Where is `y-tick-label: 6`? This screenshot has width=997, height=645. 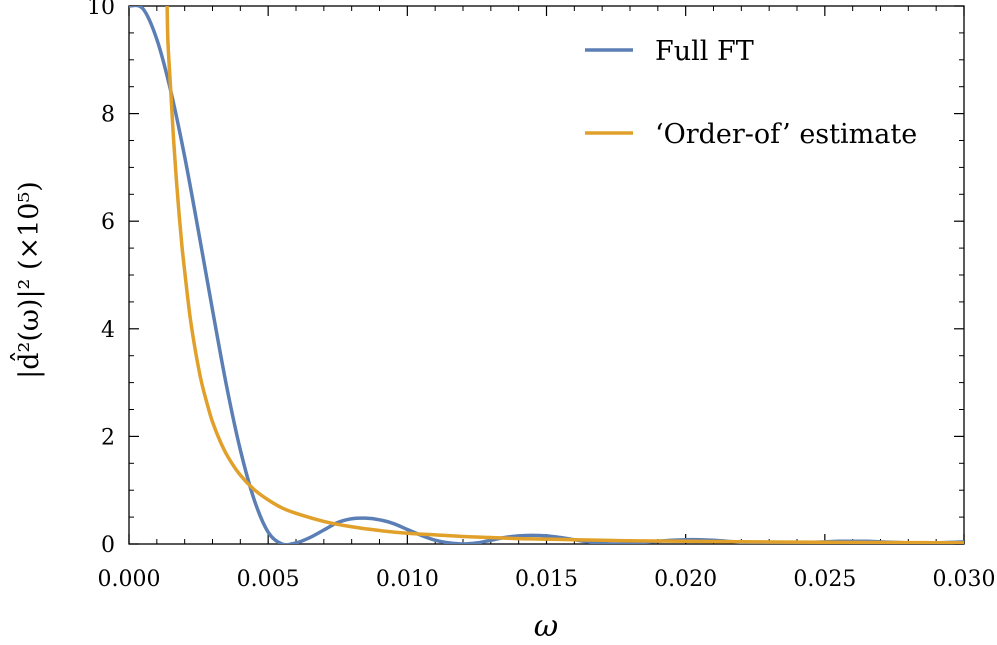 y-tick-label: 6 is located at coordinates (108, 222).